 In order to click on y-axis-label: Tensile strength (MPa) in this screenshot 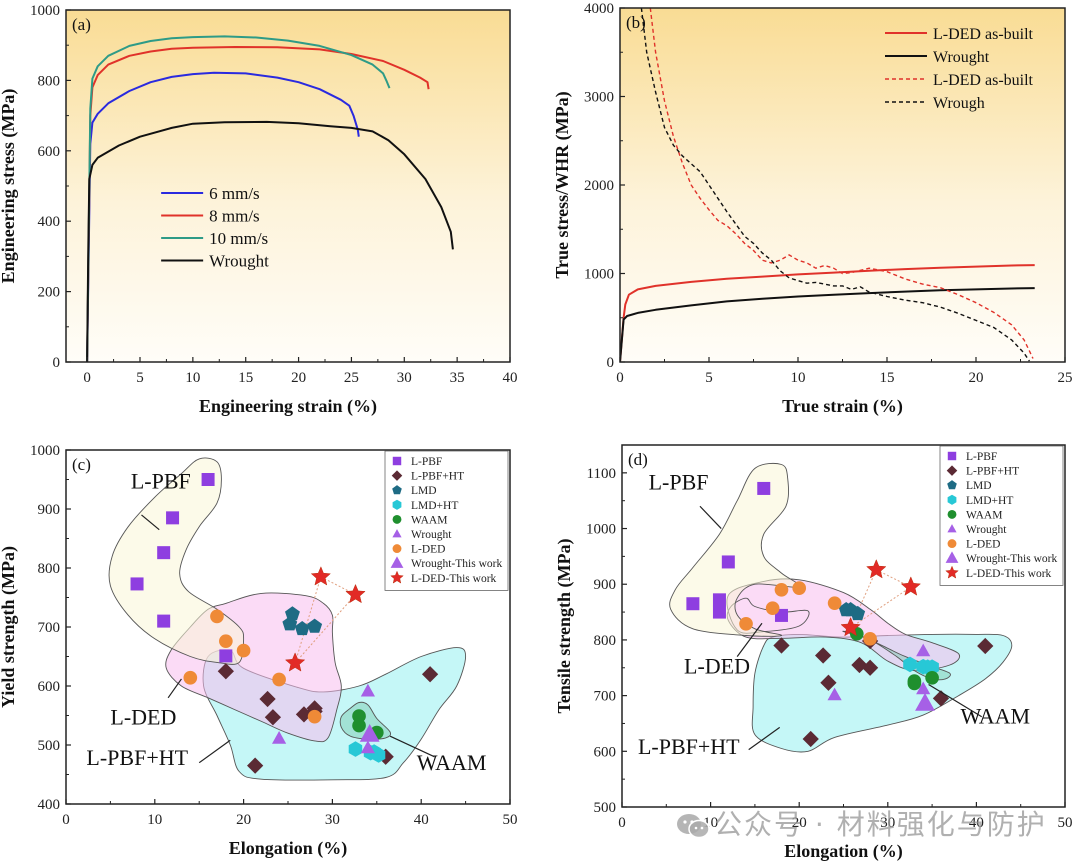, I will do `click(564, 626)`.